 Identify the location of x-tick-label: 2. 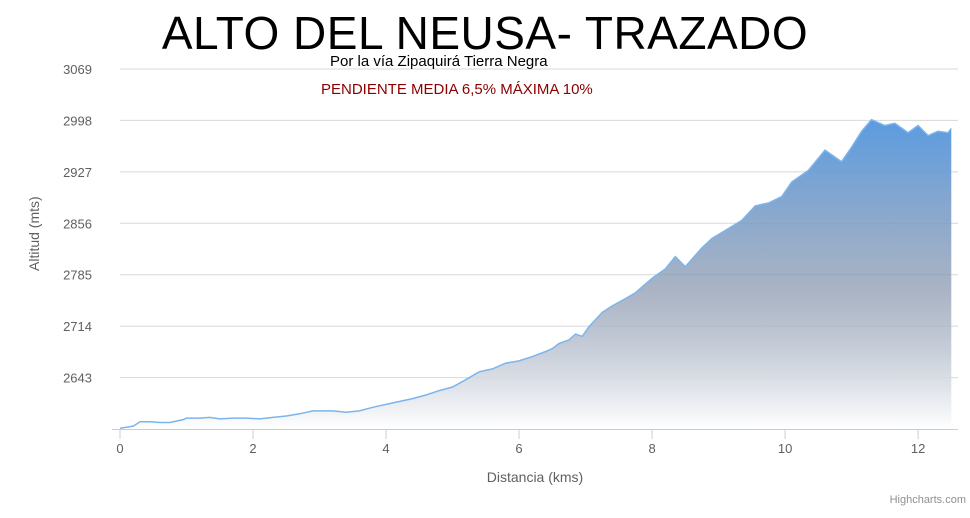
(252, 448).